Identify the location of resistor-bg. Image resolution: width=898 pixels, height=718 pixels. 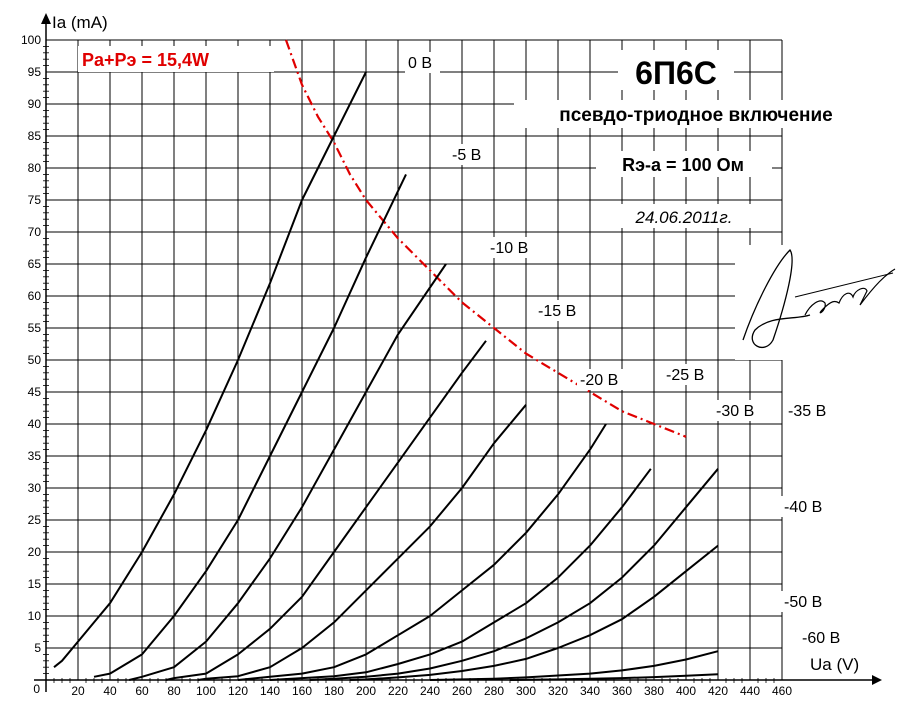
(684, 164).